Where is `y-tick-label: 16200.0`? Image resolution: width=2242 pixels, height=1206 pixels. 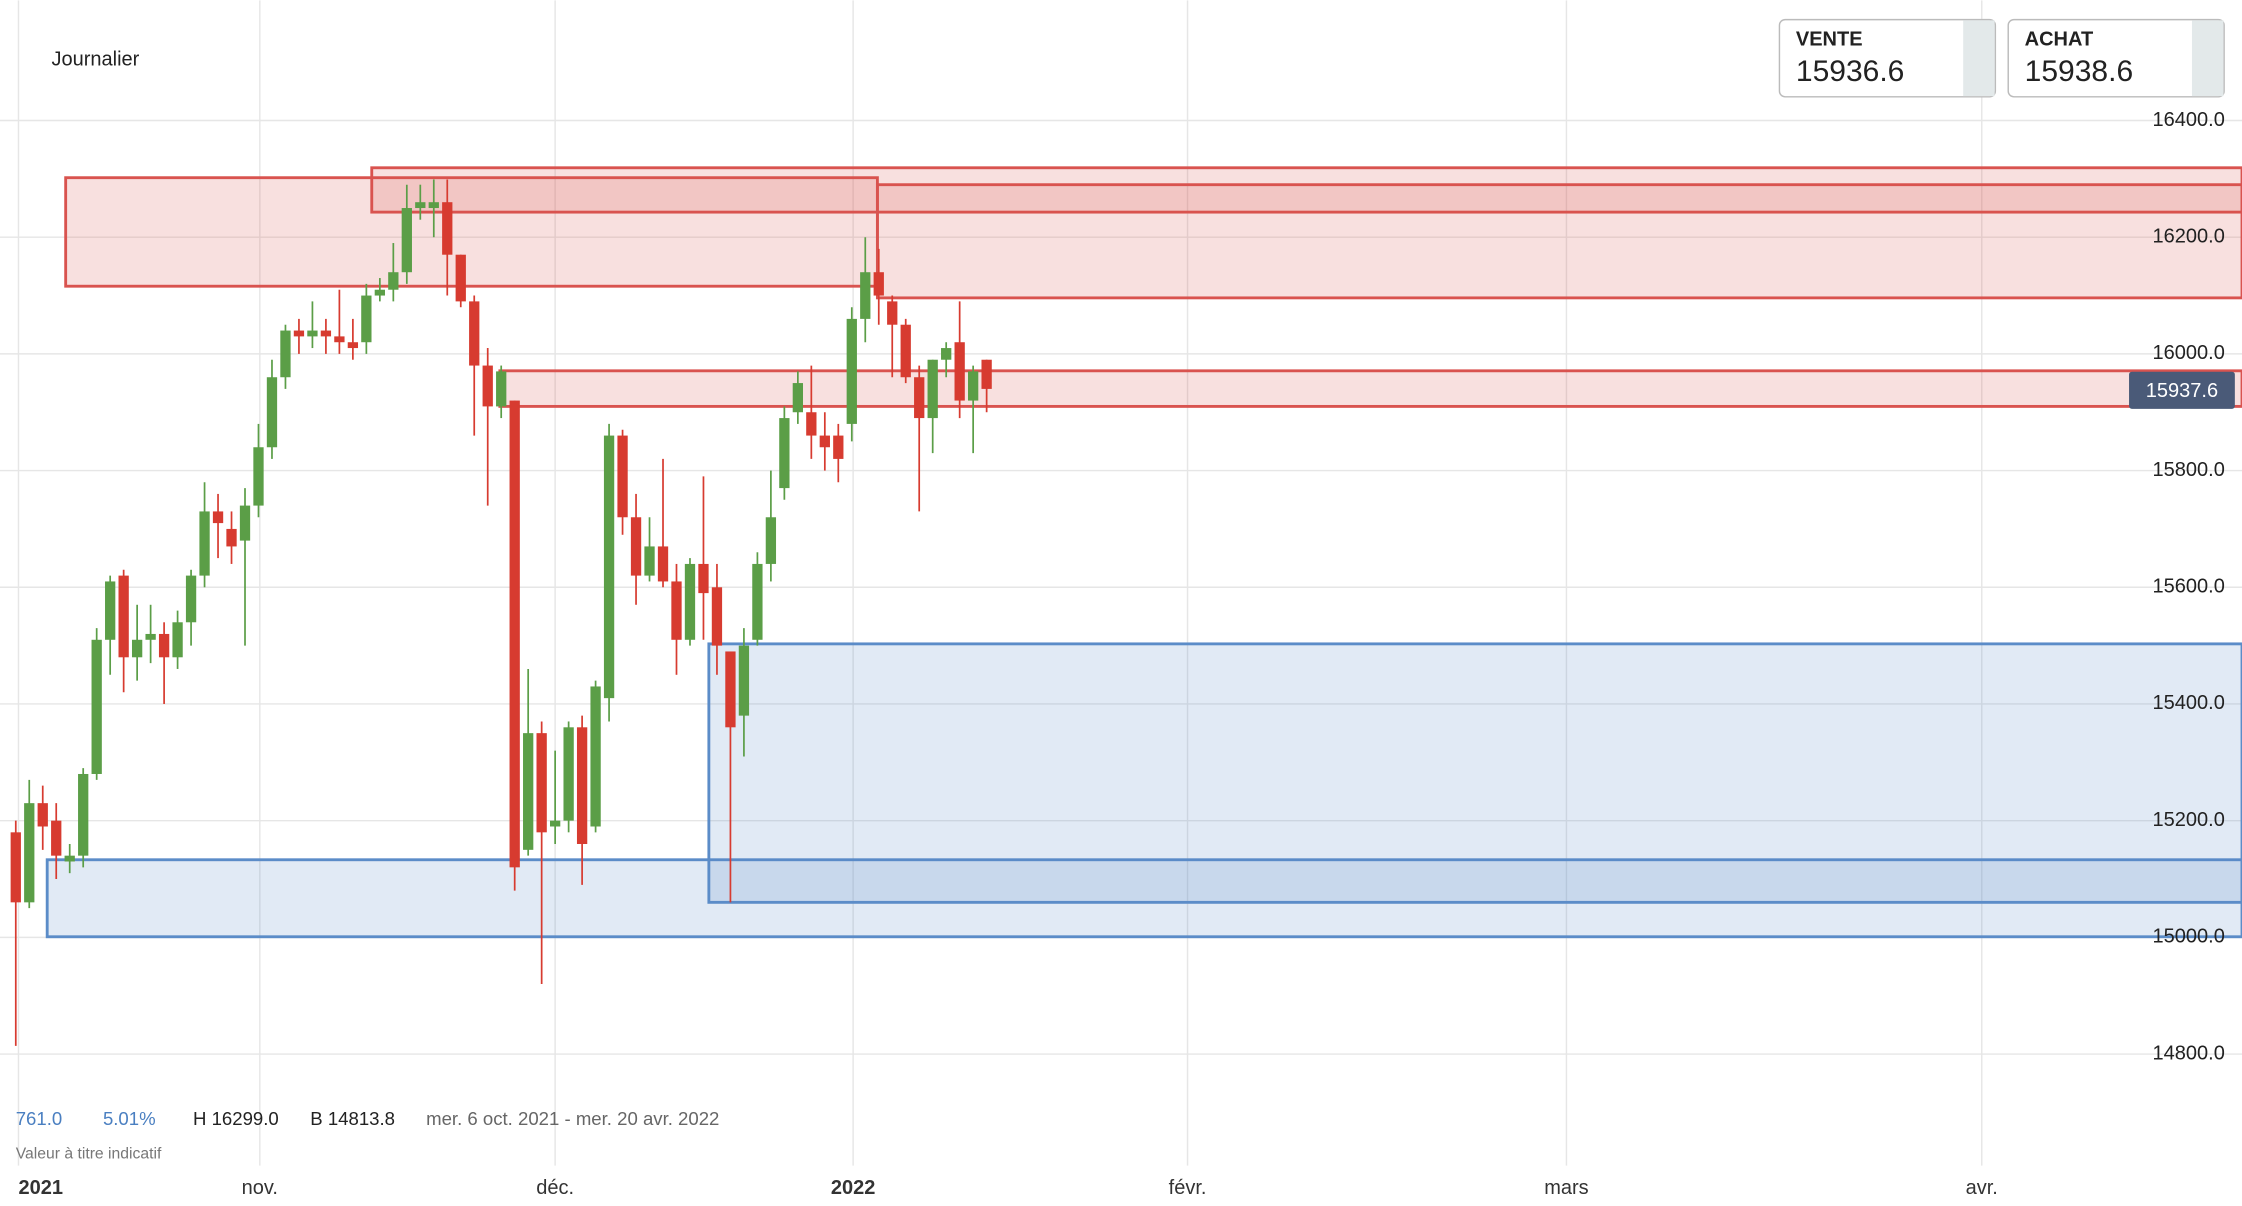 y-tick-label: 16200.0 is located at coordinates (2189, 236).